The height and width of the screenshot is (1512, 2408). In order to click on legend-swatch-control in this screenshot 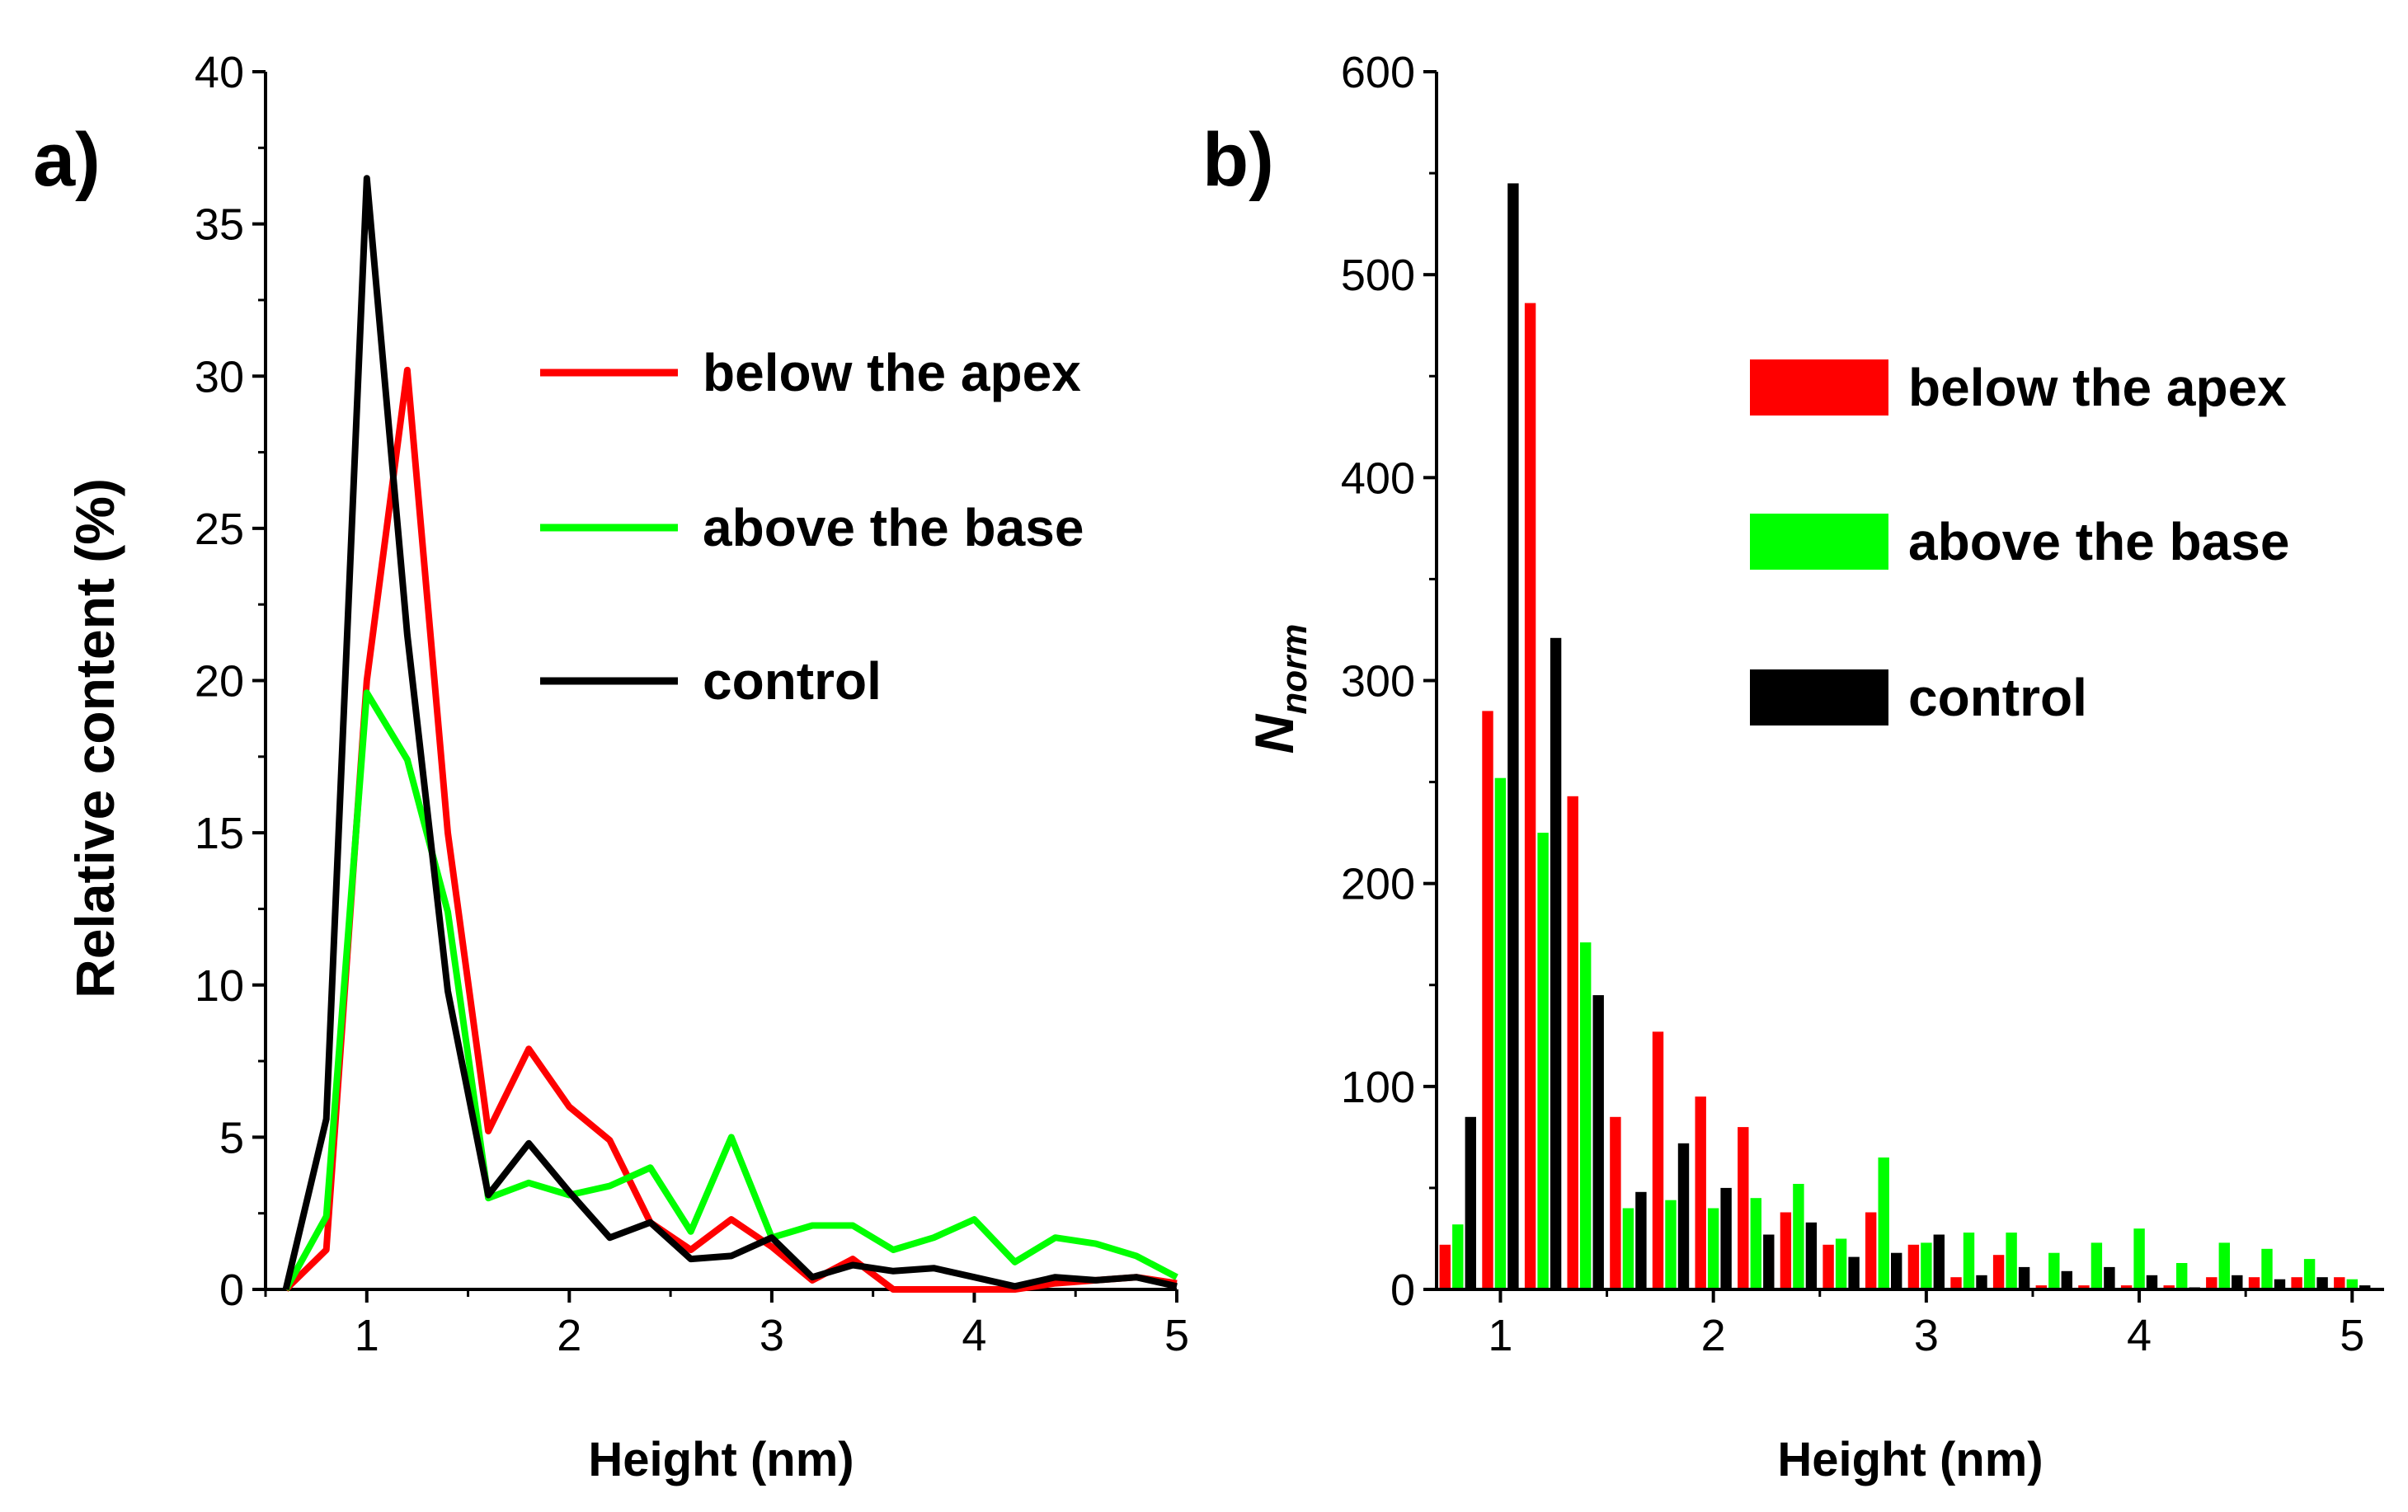, I will do `click(1819, 697)`.